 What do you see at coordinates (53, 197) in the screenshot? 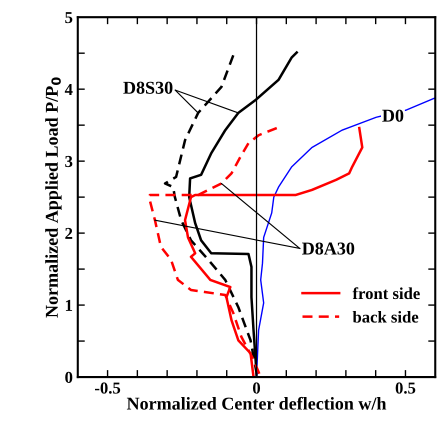
I see `y-axis-title: Normalized Applied Load P/P$_{0}$` at bounding box center [53, 197].